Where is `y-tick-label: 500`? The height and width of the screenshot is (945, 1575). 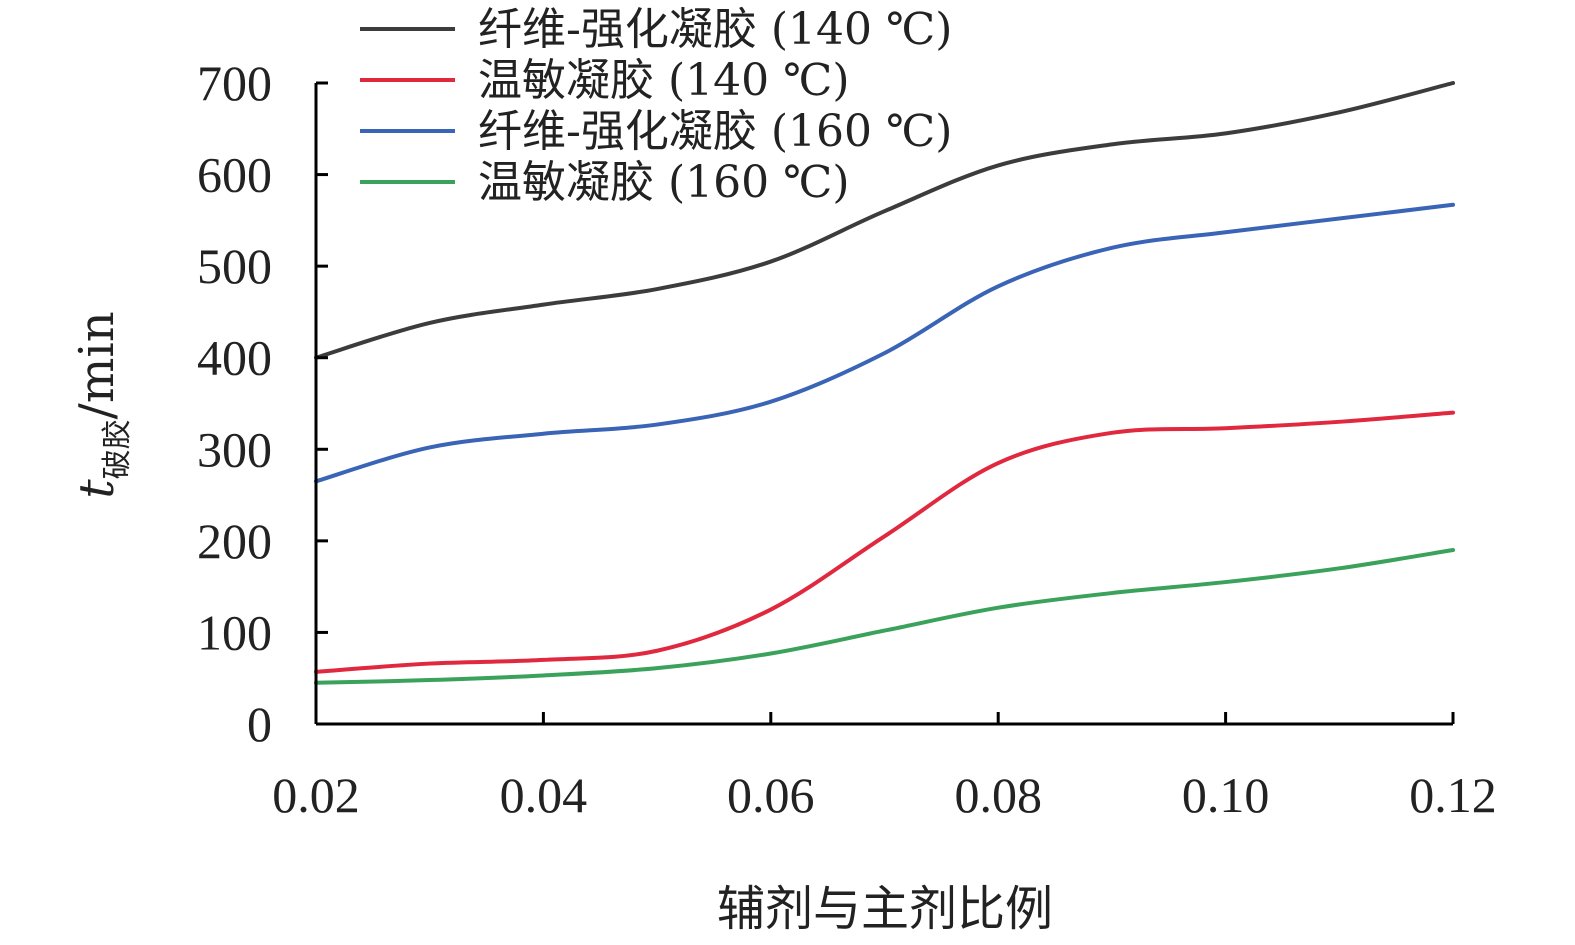 y-tick-label: 500 is located at coordinates (234, 266).